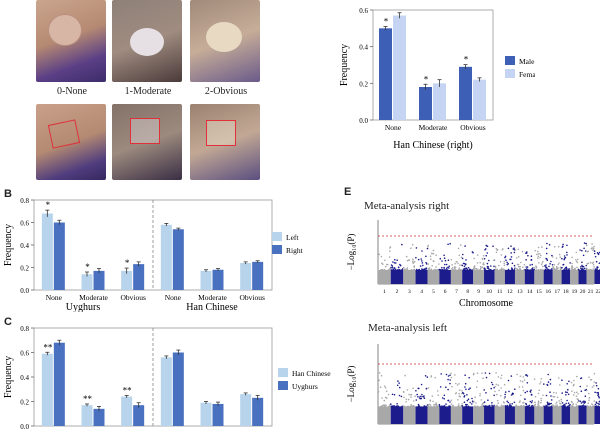  I want to click on significance-mark: *, so click(426, 79).